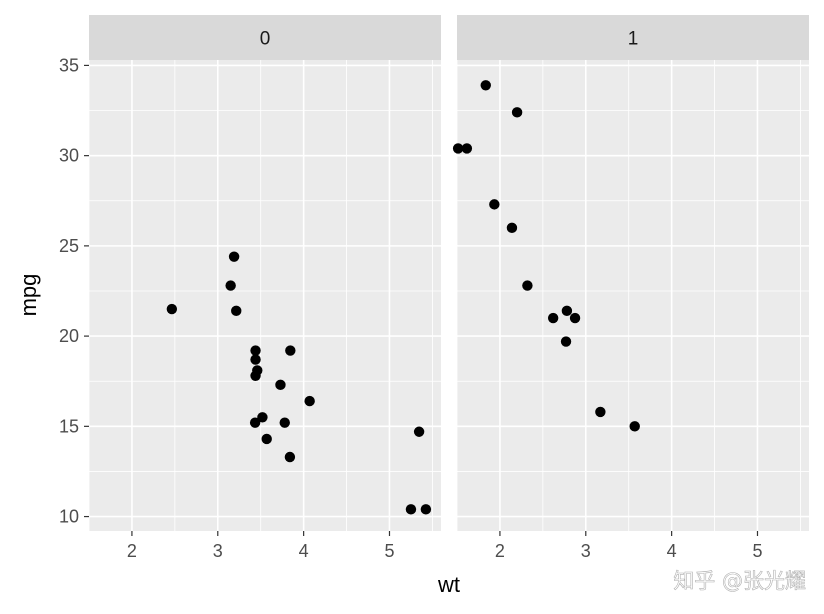 The width and height of the screenshot is (824, 614). I want to click on y-tick-label: 30, so click(69, 156).